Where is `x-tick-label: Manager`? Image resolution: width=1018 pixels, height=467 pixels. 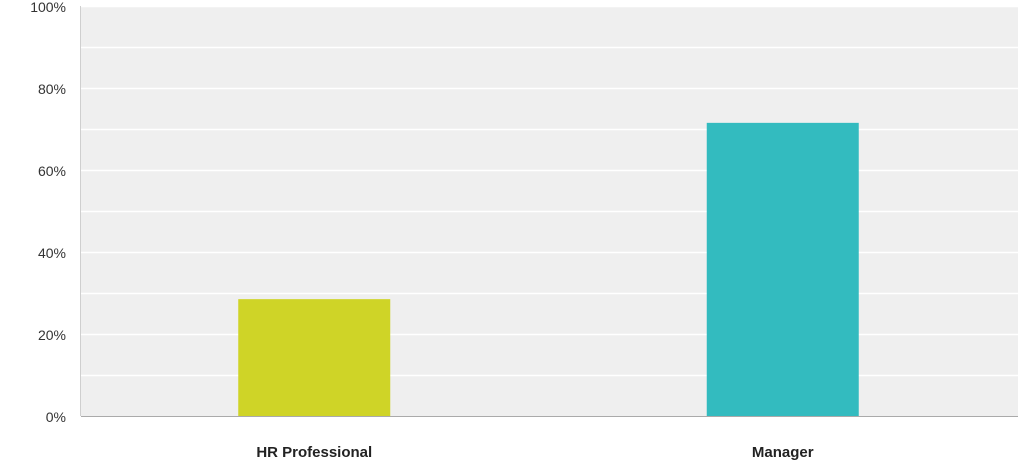
x-tick-label: Manager is located at coordinates (783, 452).